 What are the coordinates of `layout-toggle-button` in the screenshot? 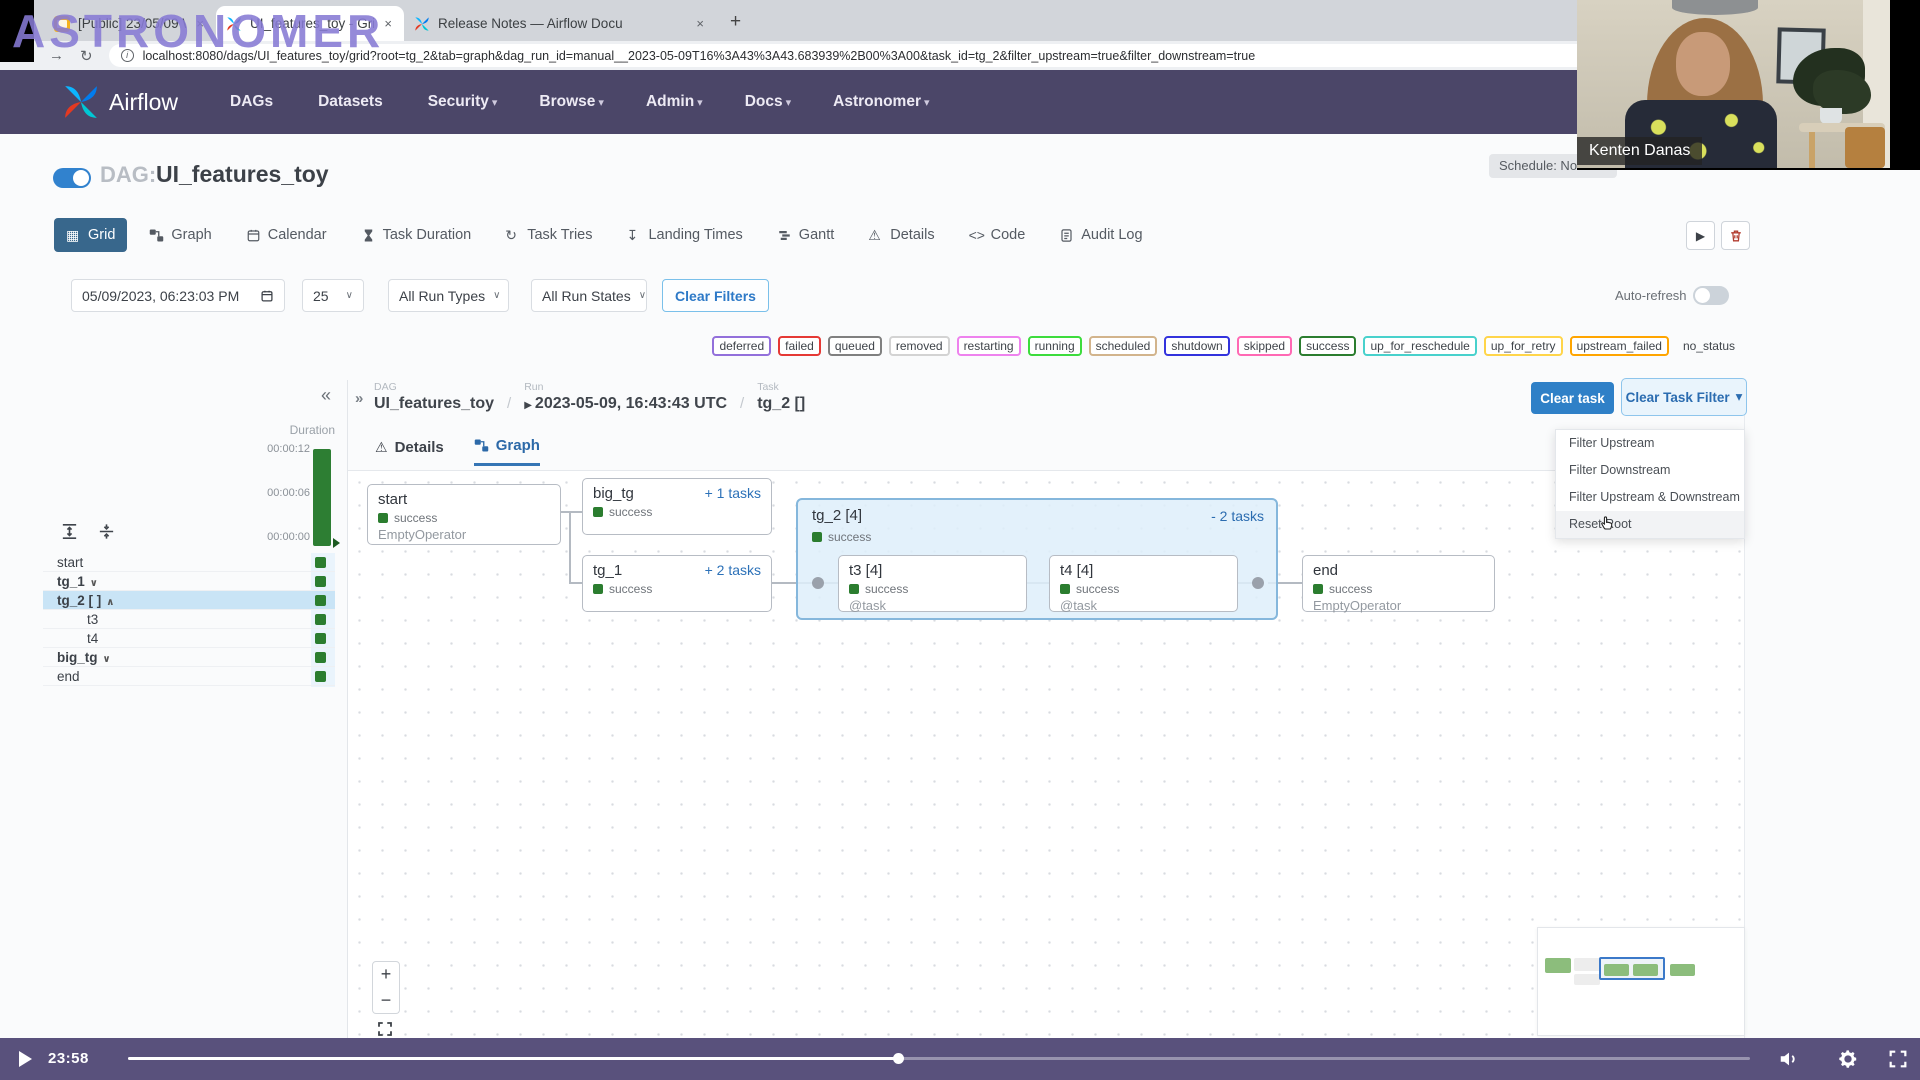 It's located at (69, 531).